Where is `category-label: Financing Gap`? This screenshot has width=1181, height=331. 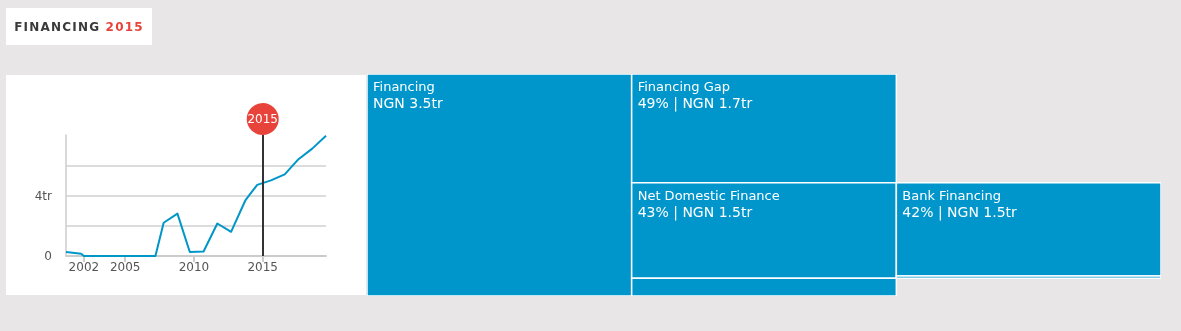 category-label: Financing Gap is located at coordinates (683, 86).